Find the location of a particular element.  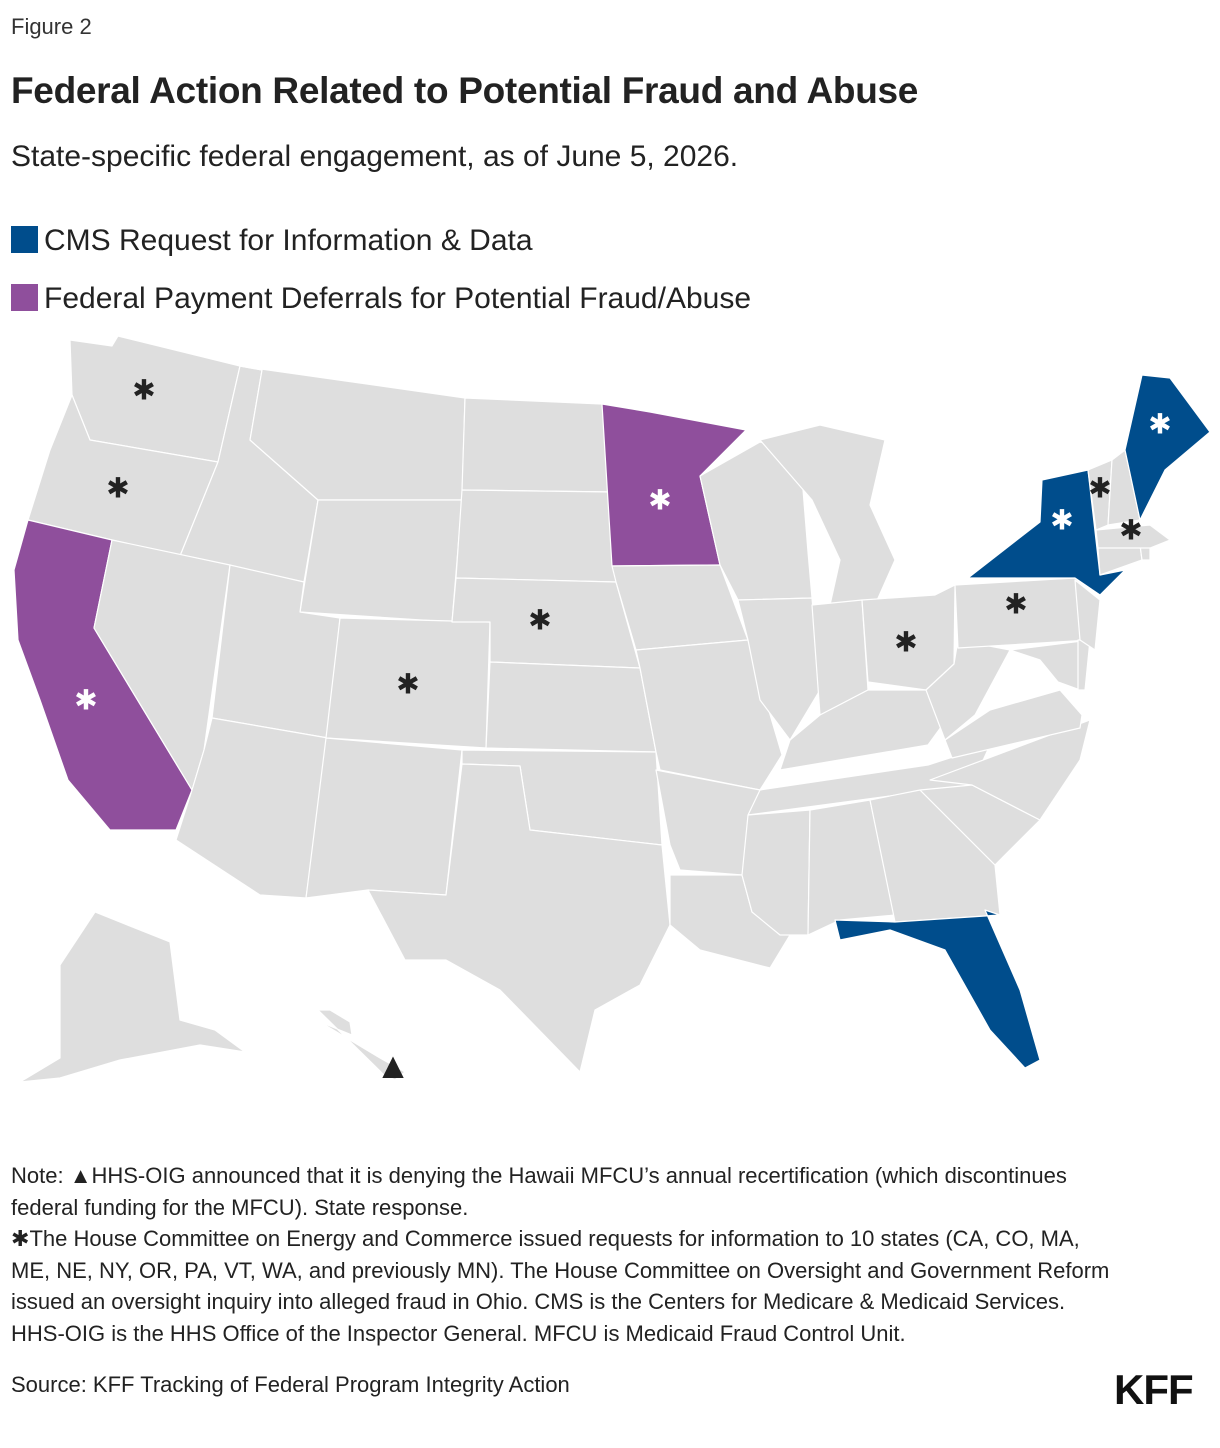

state-ak is located at coordinates (132, 997).